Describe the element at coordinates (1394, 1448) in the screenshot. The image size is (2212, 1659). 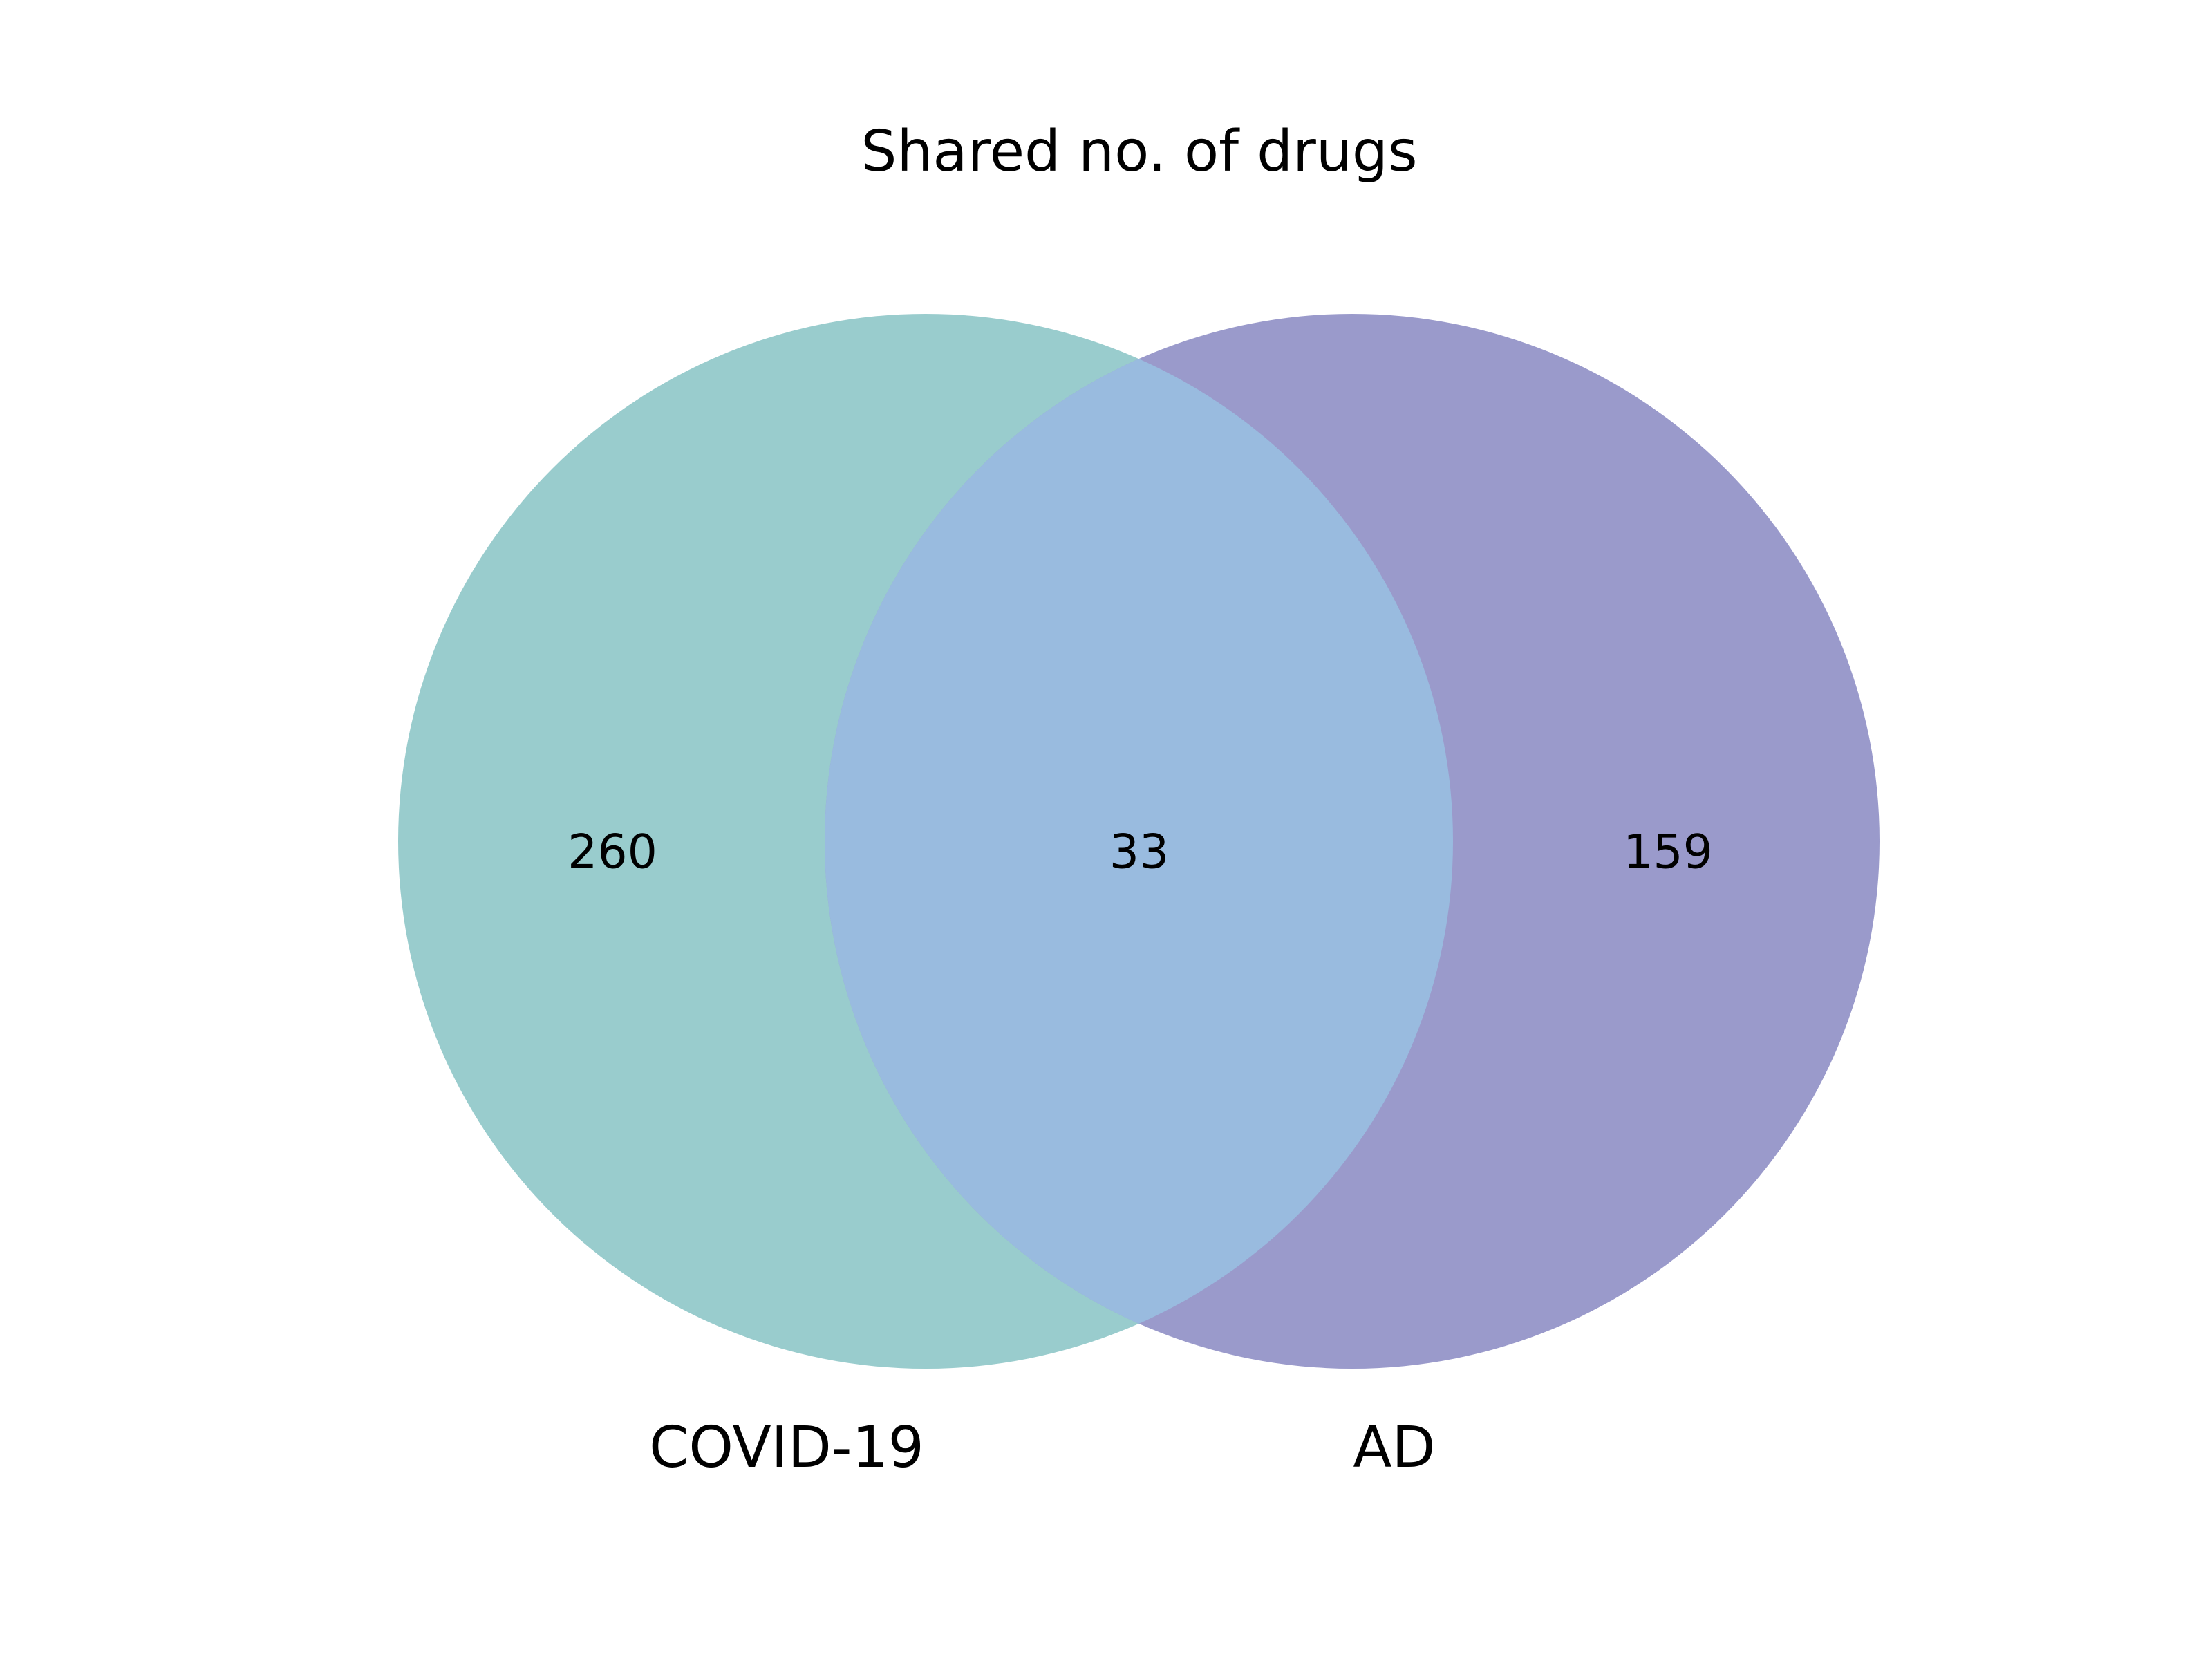
I see `ad-set-label: AD` at that location.